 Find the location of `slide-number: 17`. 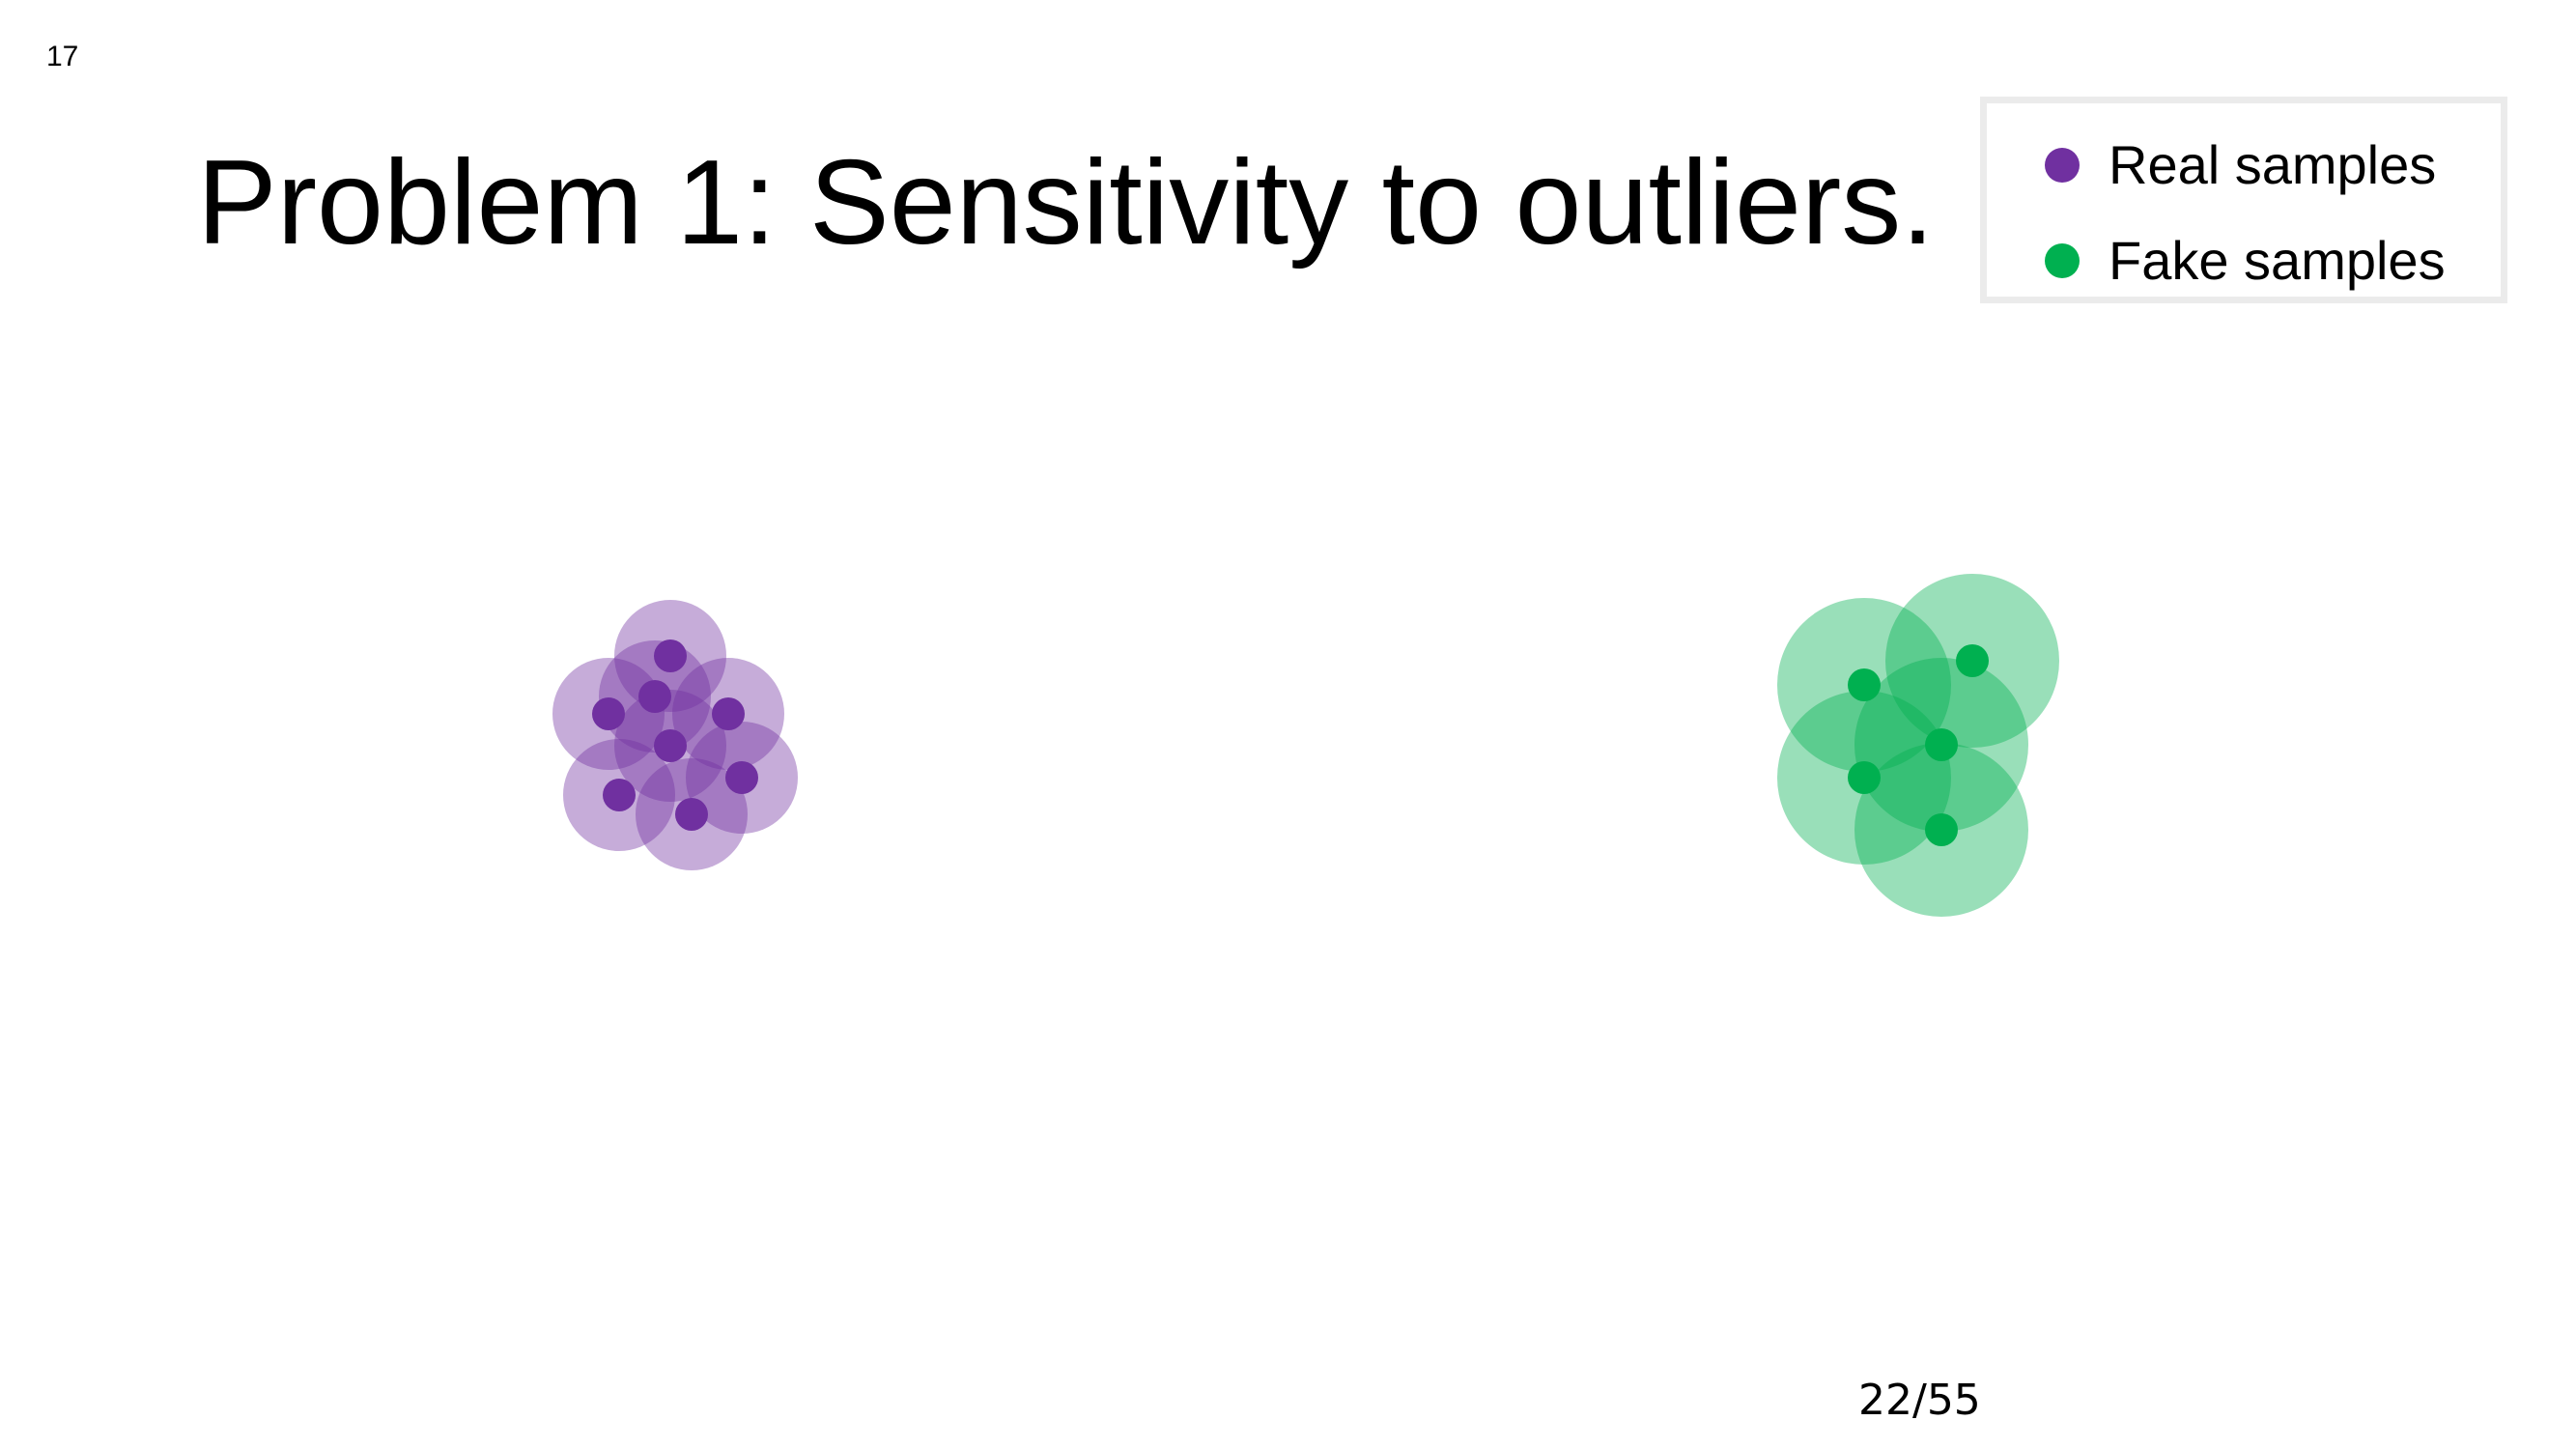

slide-number: 17 is located at coordinates (62, 56).